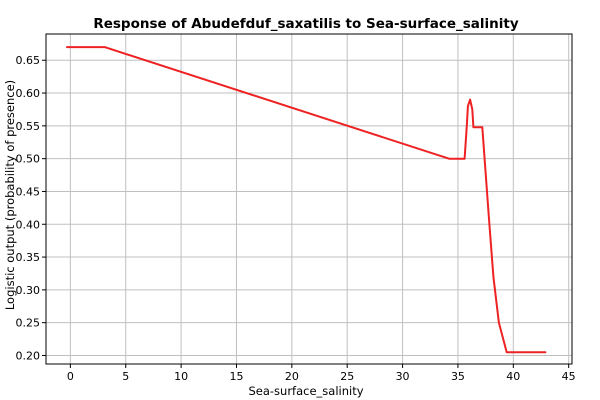 The image size is (600, 400). Describe the element at coordinates (347, 376) in the screenshot. I see `x-tick-label: 25` at that location.